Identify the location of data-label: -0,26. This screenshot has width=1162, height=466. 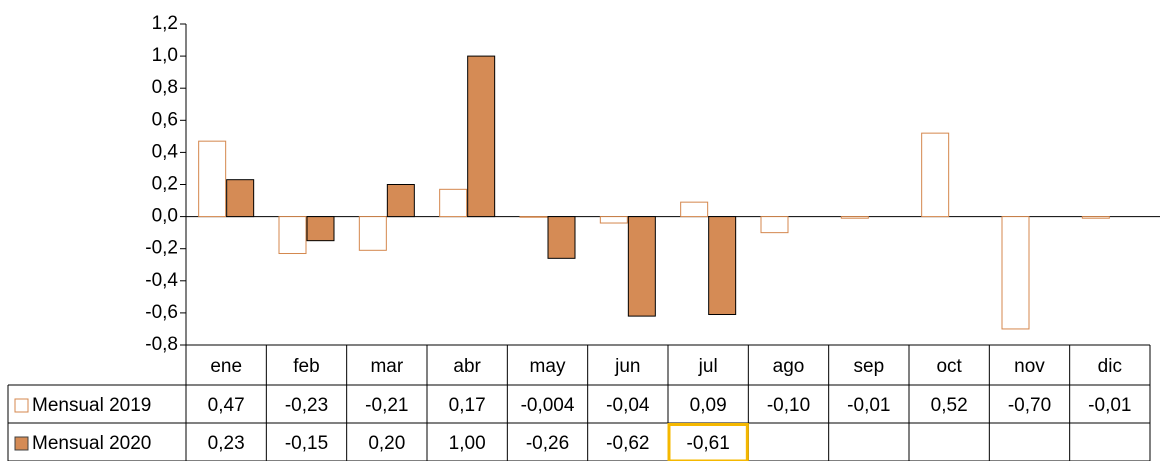
(547, 443).